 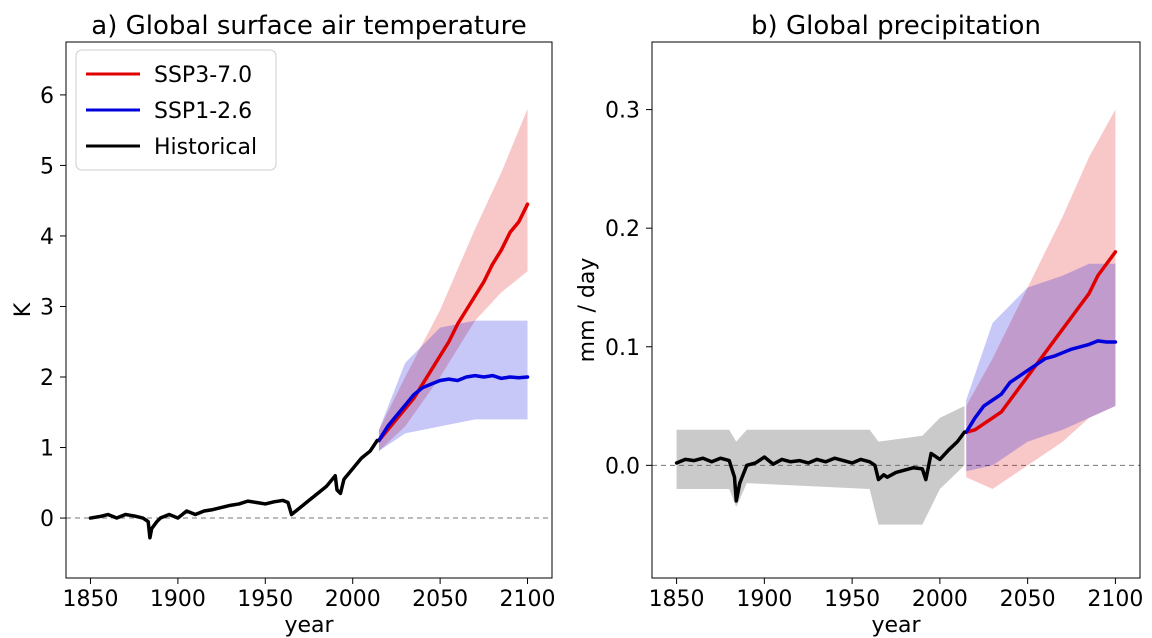 I want to click on panel-a-ytick-label: 5, so click(x=47, y=166).